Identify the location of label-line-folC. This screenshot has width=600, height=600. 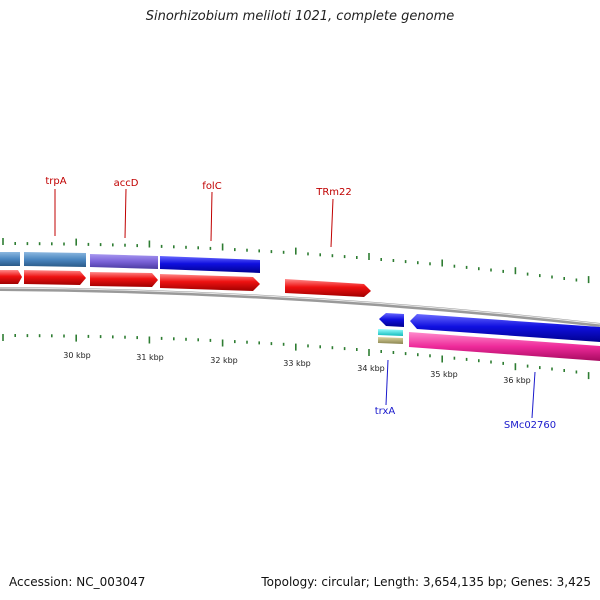
(211, 216).